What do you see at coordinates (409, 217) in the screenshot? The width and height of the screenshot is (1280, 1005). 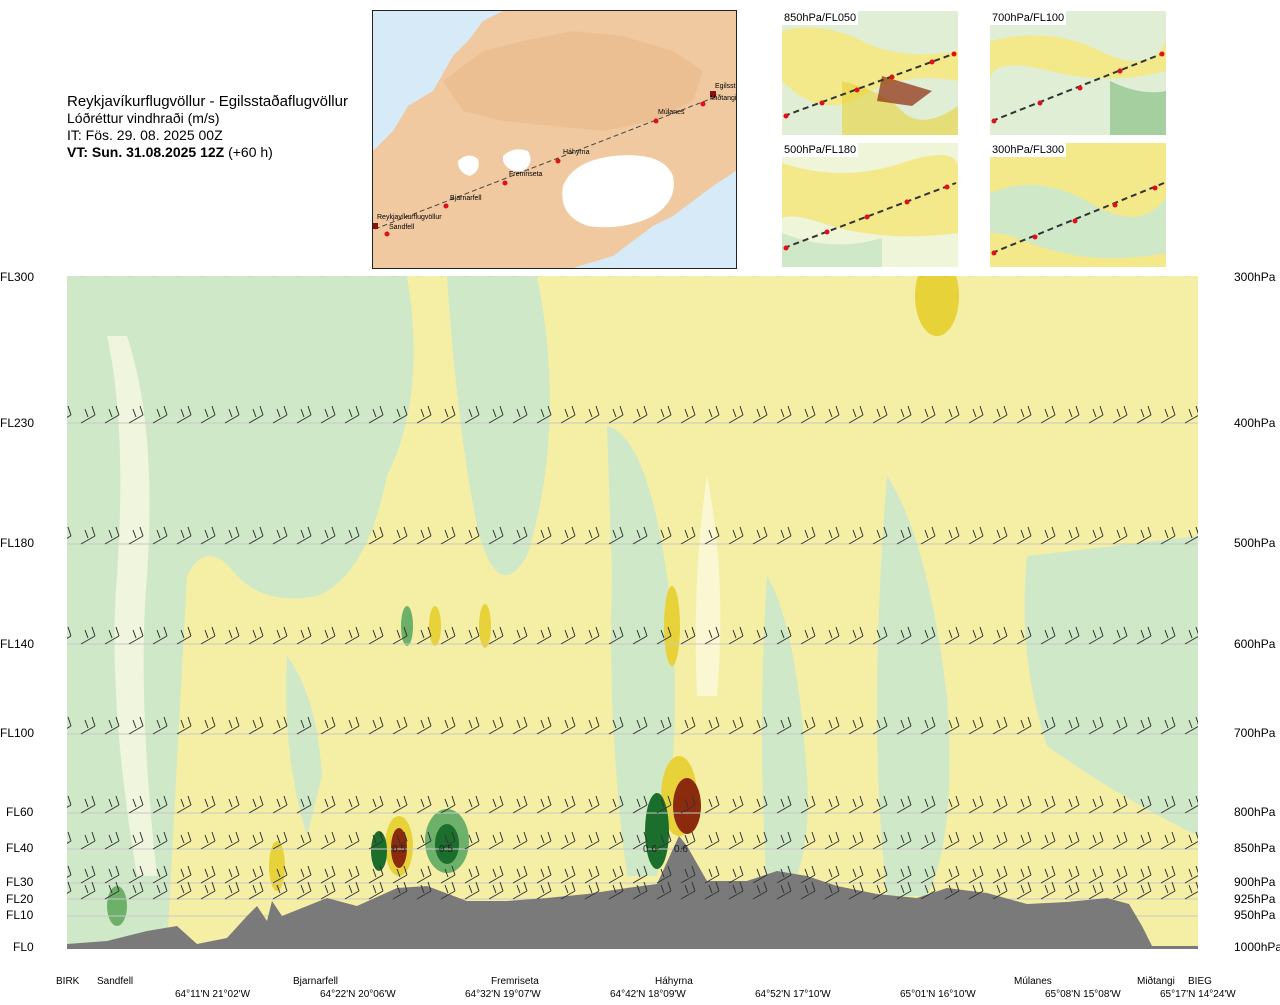 I see `map-label-reykjavik: Reykjavíkurflugvöllur` at bounding box center [409, 217].